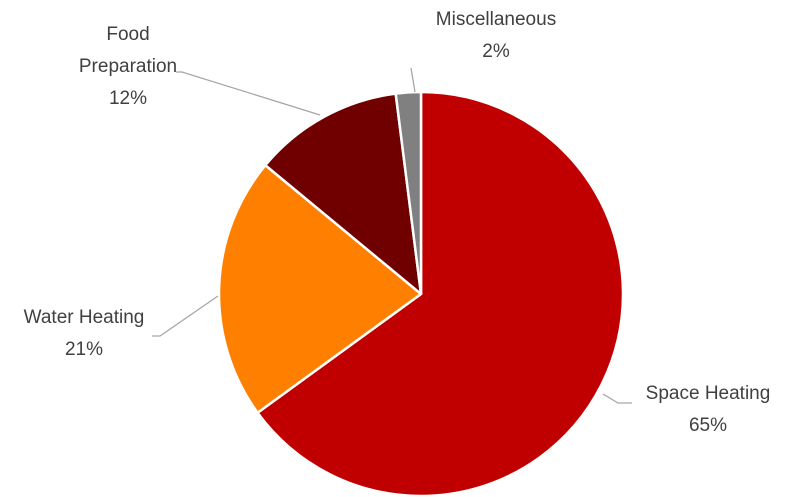 Image resolution: width=787 pixels, height=497 pixels. What do you see at coordinates (128, 98) in the screenshot?
I see `value-label: 12%` at bounding box center [128, 98].